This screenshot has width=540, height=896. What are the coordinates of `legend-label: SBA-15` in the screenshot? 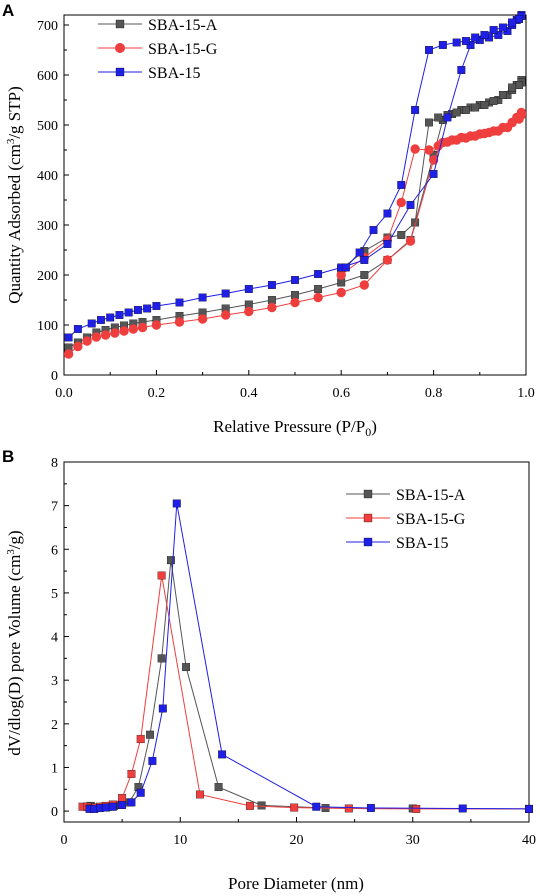 It's located at (174, 73).